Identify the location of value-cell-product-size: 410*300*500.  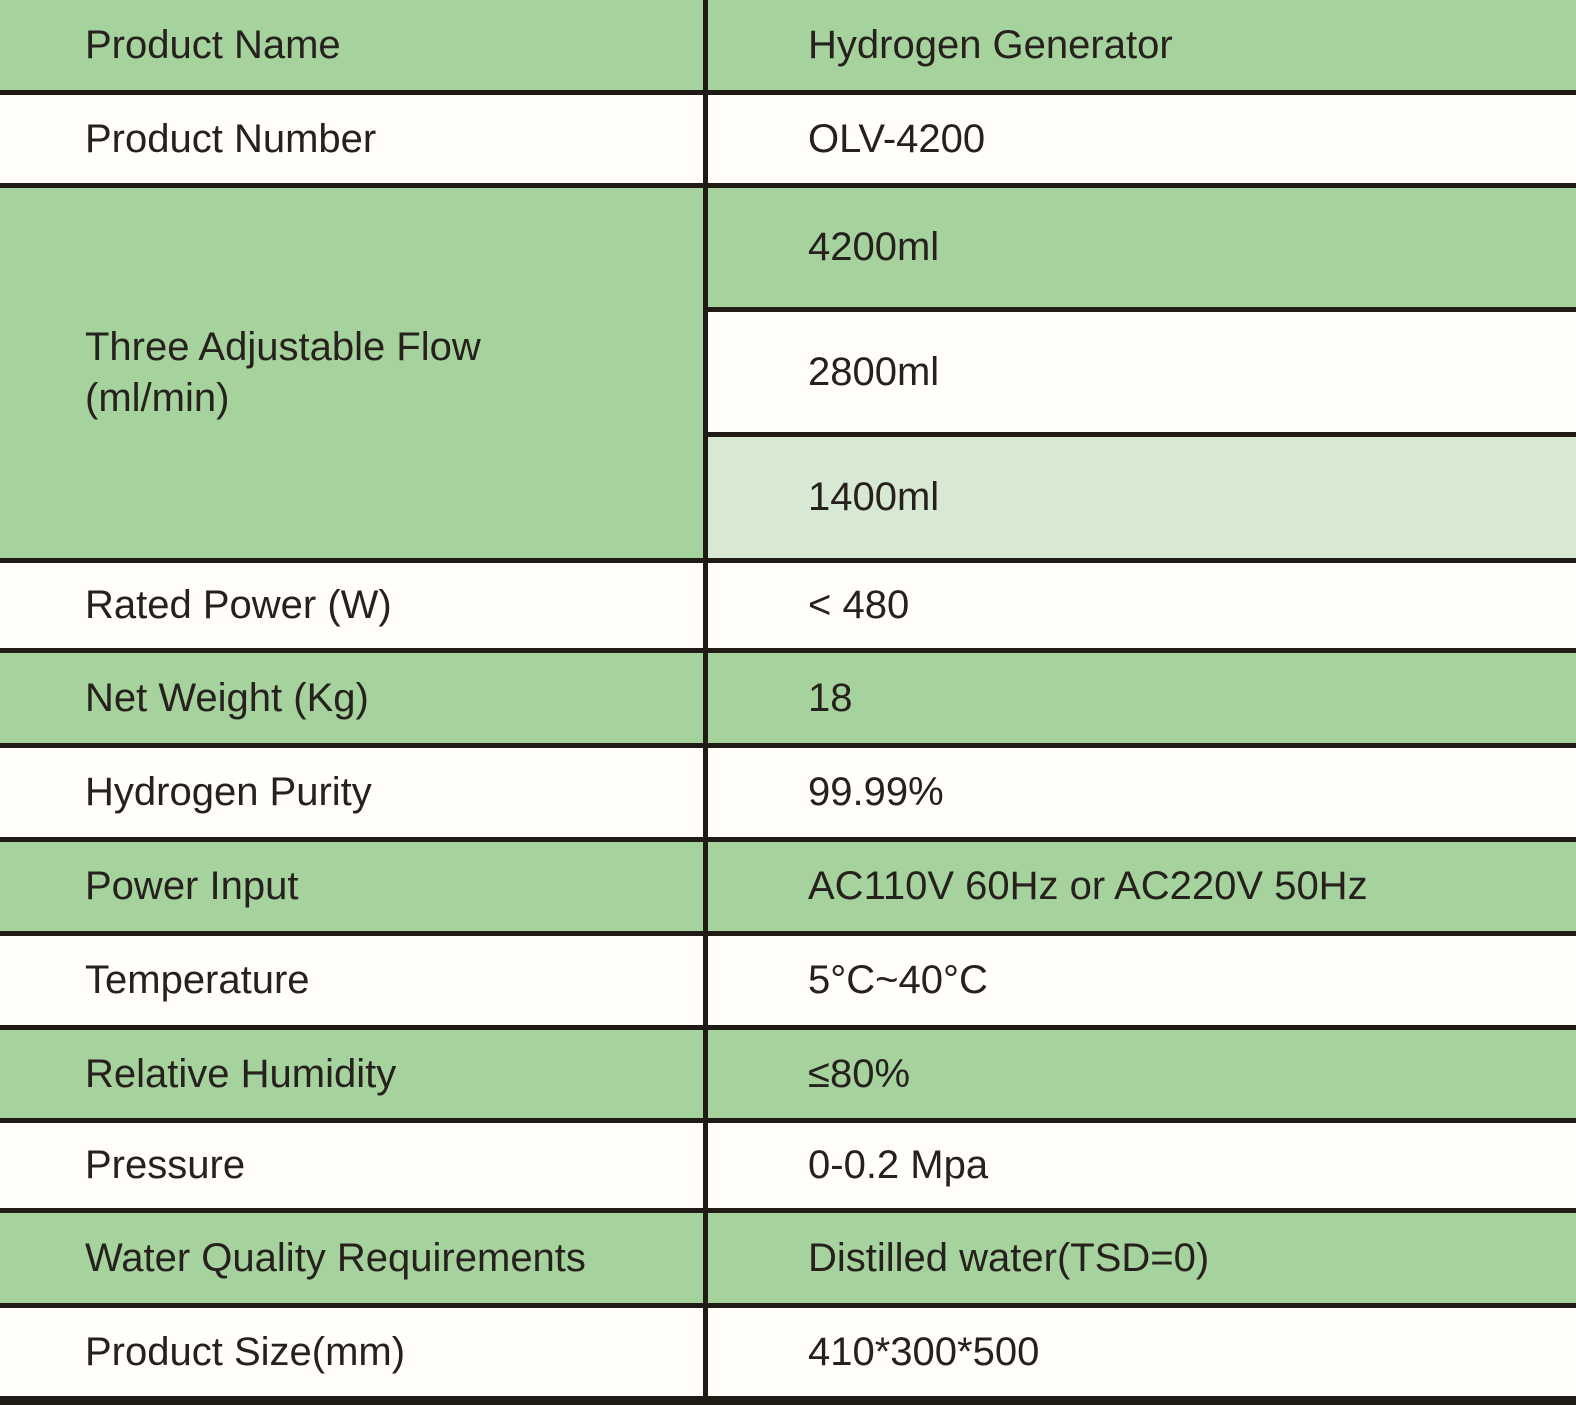
(1142, 1352).